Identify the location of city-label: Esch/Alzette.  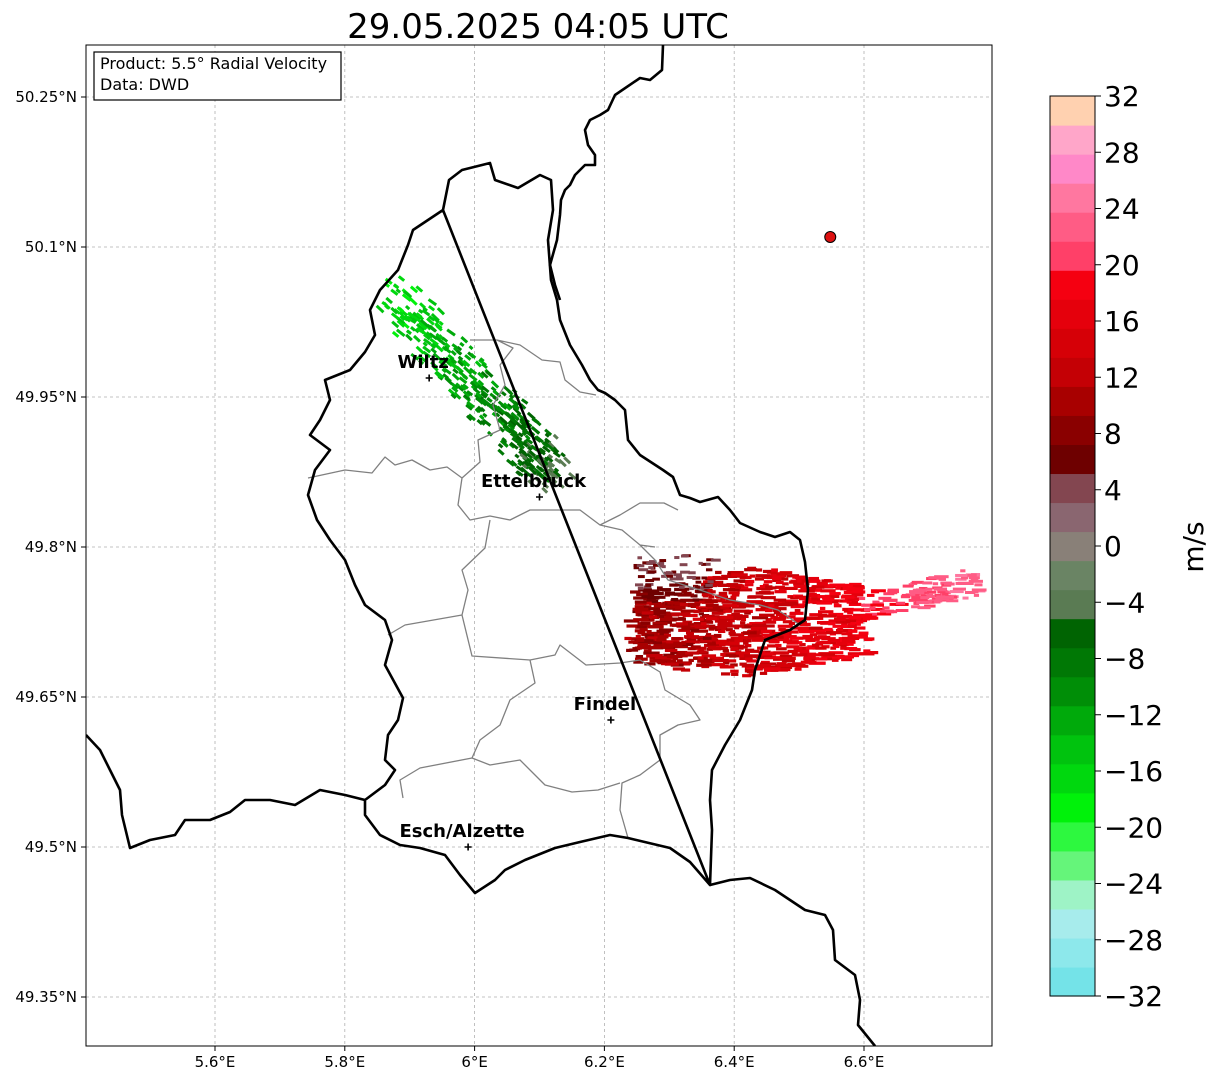
(461, 831).